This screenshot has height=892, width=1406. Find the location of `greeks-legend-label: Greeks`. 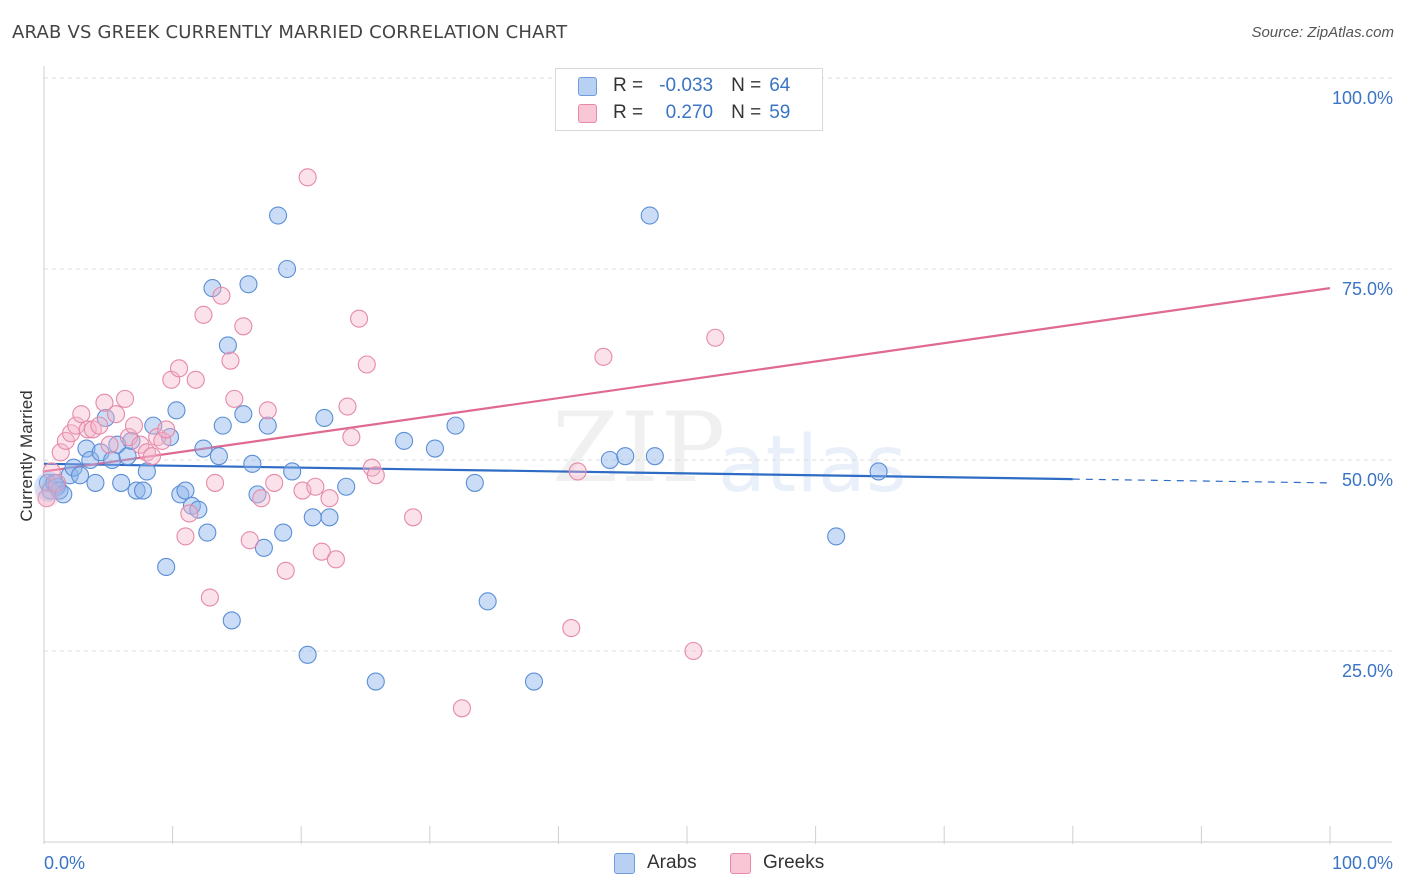

greeks-legend-label: Greeks is located at coordinates (794, 862).